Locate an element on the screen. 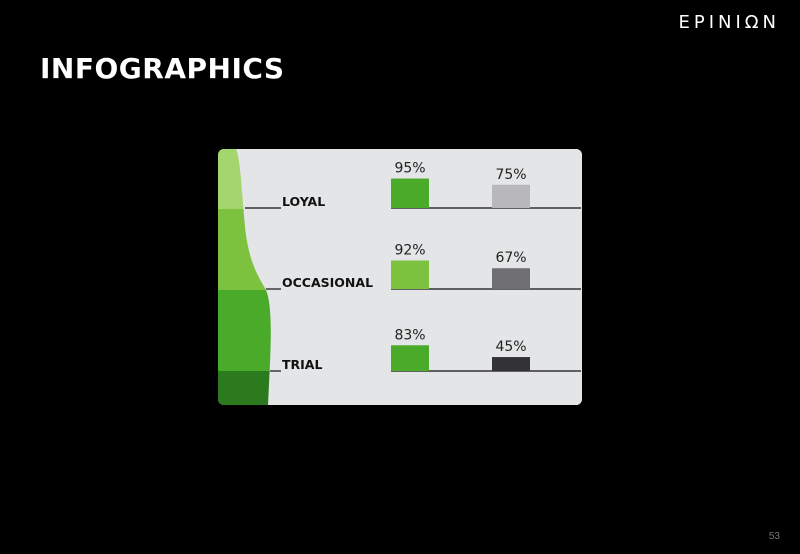  bar-occasional-series2 is located at coordinates (511, 278).